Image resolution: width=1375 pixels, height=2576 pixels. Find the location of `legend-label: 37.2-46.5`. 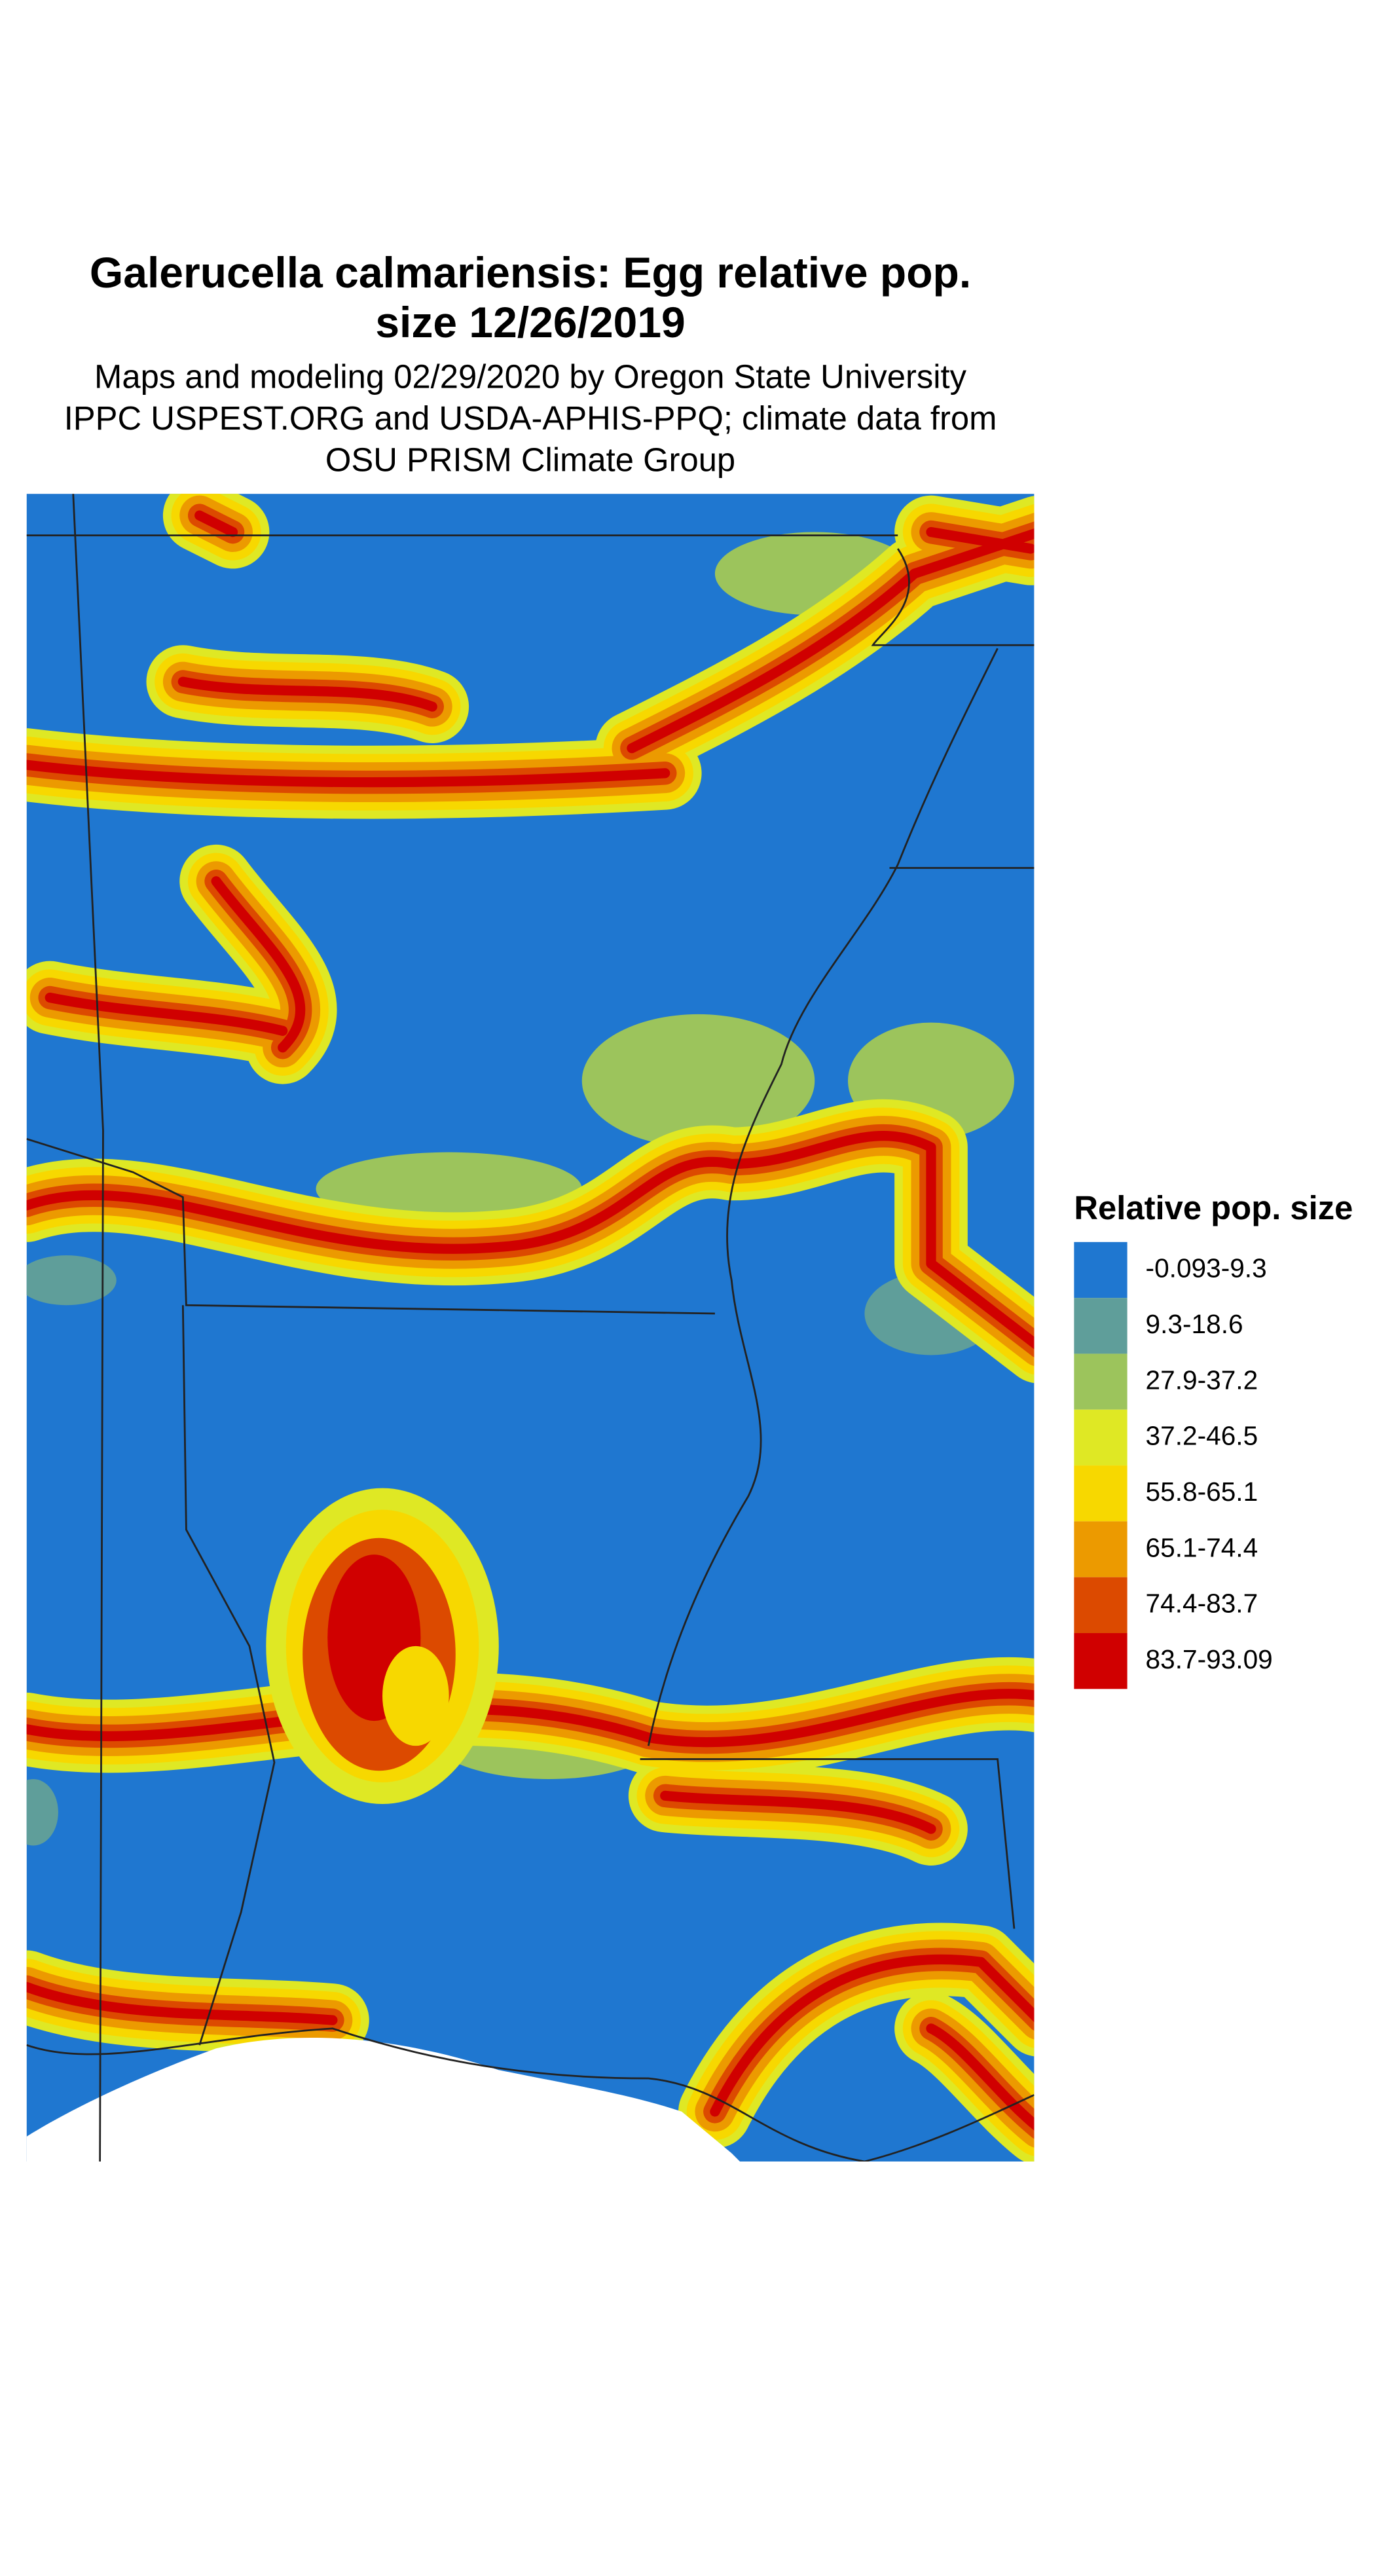

legend-label: 37.2-46.5 is located at coordinates (1202, 1436).